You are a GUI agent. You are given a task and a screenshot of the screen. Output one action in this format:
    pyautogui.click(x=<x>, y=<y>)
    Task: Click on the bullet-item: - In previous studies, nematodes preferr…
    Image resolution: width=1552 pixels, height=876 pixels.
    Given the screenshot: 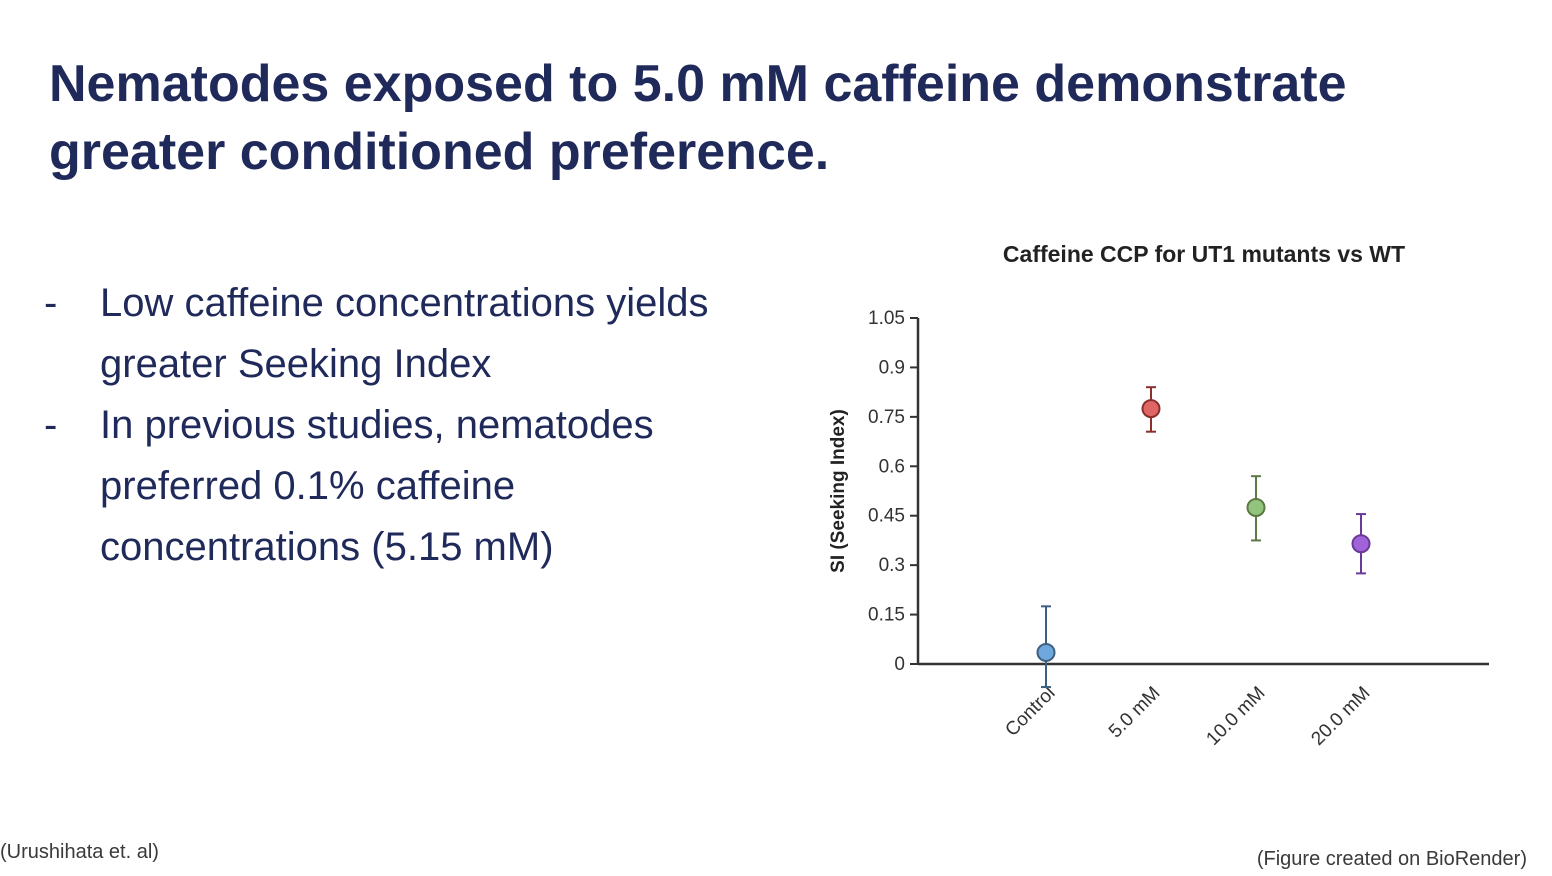 What is the action you would take?
    pyautogui.click(x=404, y=486)
    